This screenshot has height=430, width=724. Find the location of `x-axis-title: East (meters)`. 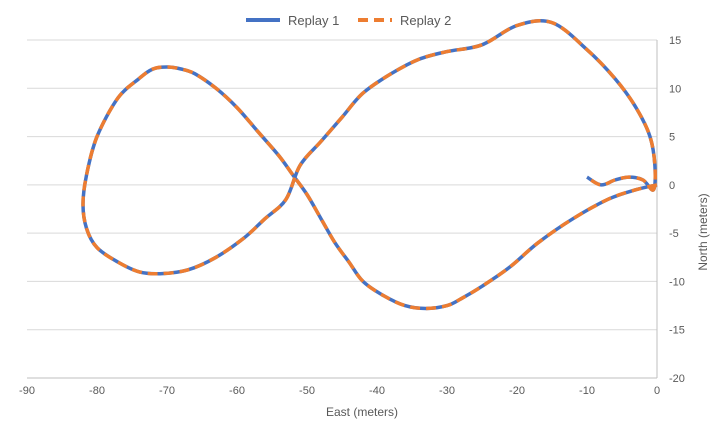

x-axis-title: East (meters) is located at coordinates (362, 412).